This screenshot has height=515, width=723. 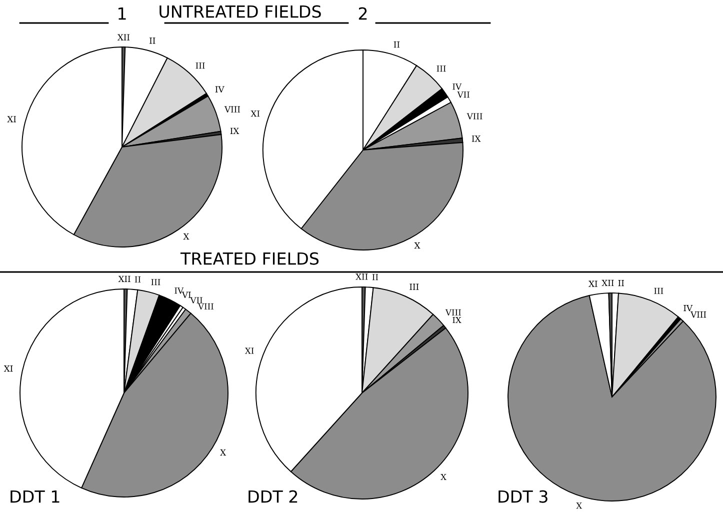 I want to click on chart-title: 1, so click(x=122, y=13).